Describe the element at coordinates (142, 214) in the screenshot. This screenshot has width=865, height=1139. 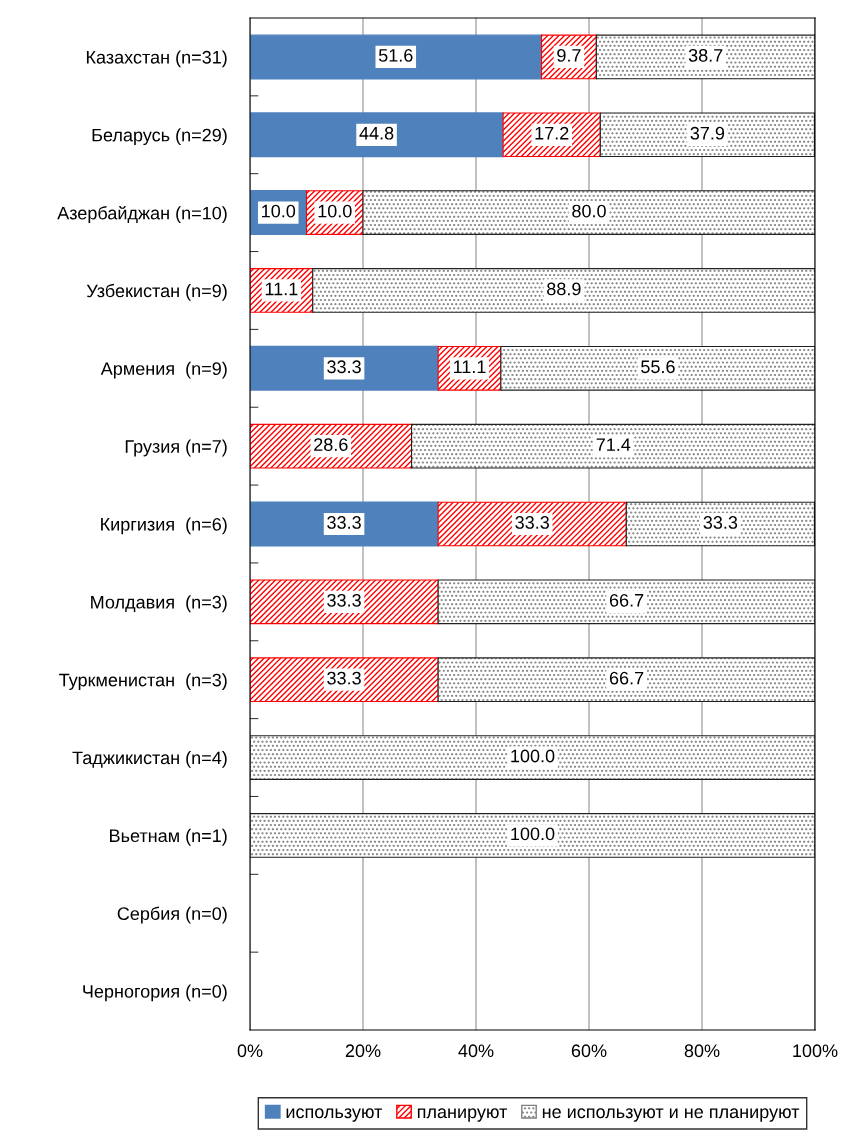
I see `y-tick-label: Азербайджан (n=10)` at that location.